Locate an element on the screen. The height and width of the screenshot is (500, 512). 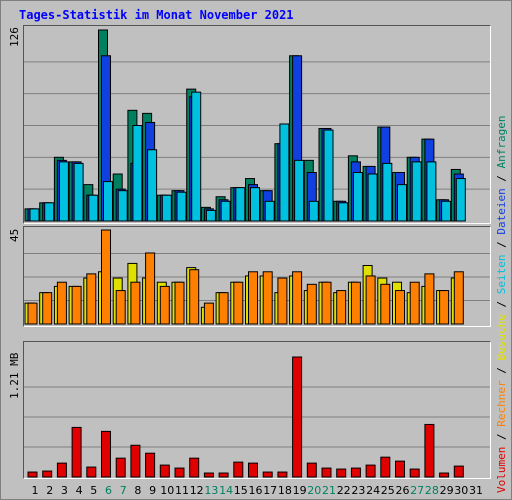
legend-rechner: Rechner is located at coordinates (501, 403).